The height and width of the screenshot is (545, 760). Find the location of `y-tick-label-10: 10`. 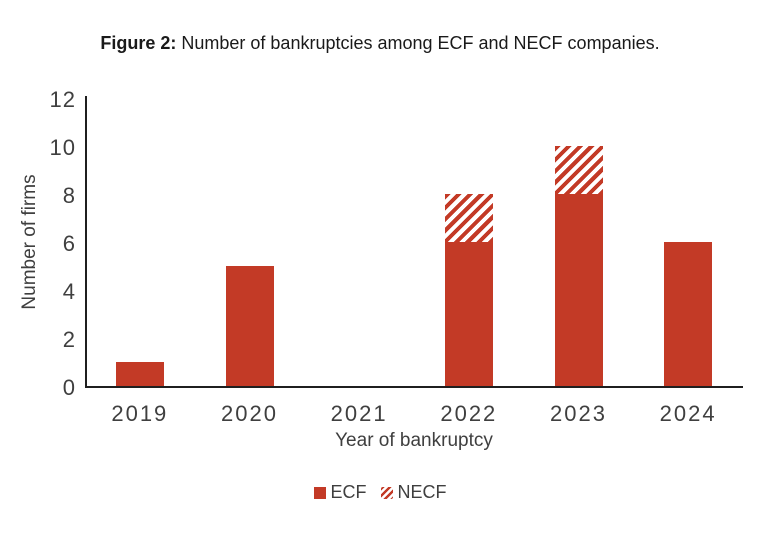

y-tick-label-10: 10 is located at coordinates (62, 147).